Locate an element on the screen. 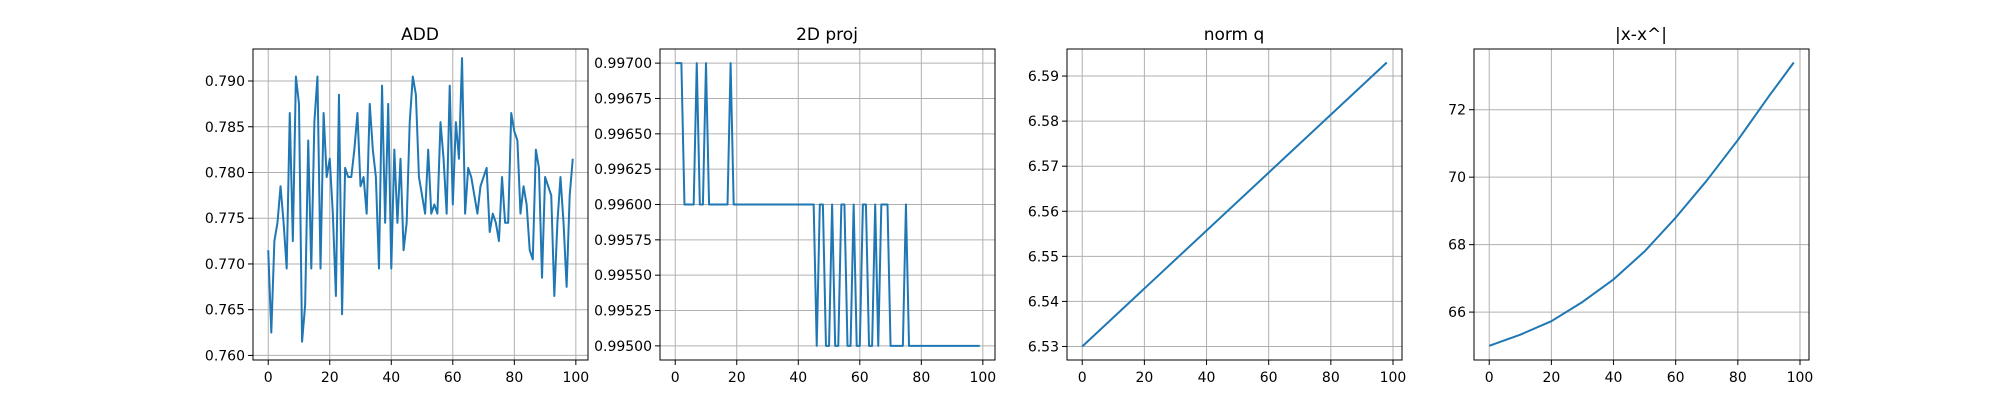 This screenshot has width=2000, height=400. y-tick-label: 70 is located at coordinates (1457, 178).